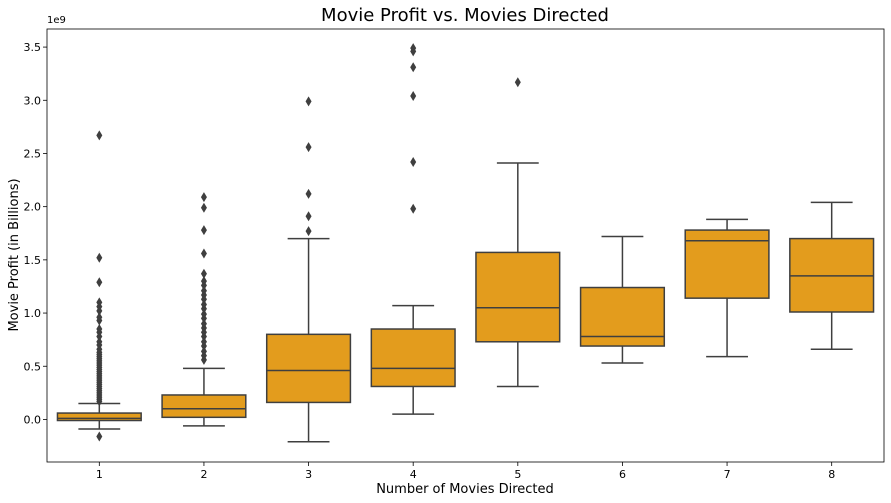 This screenshot has height=503, width=891. I want to click on y-tick-label: 3.0, so click(33, 100).